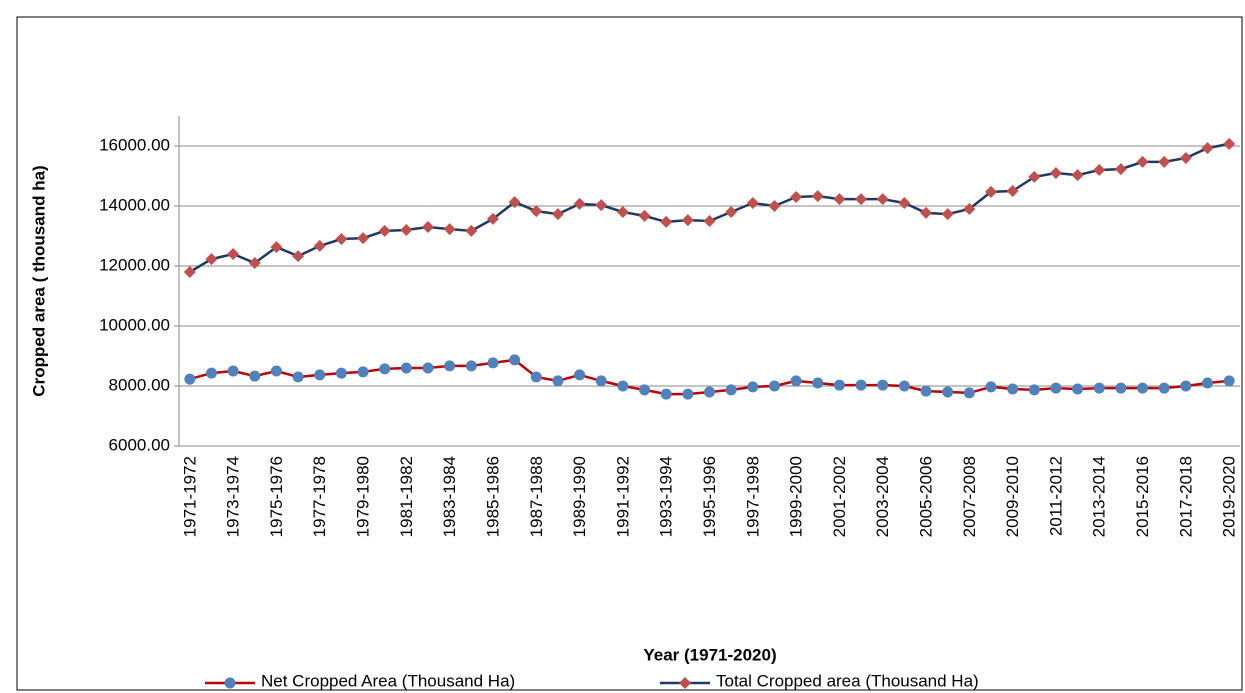 The height and width of the screenshot is (693, 1245). What do you see at coordinates (666, 496) in the screenshot?
I see `x-tick-label: 1993-1994` at bounding box center [666, 496].